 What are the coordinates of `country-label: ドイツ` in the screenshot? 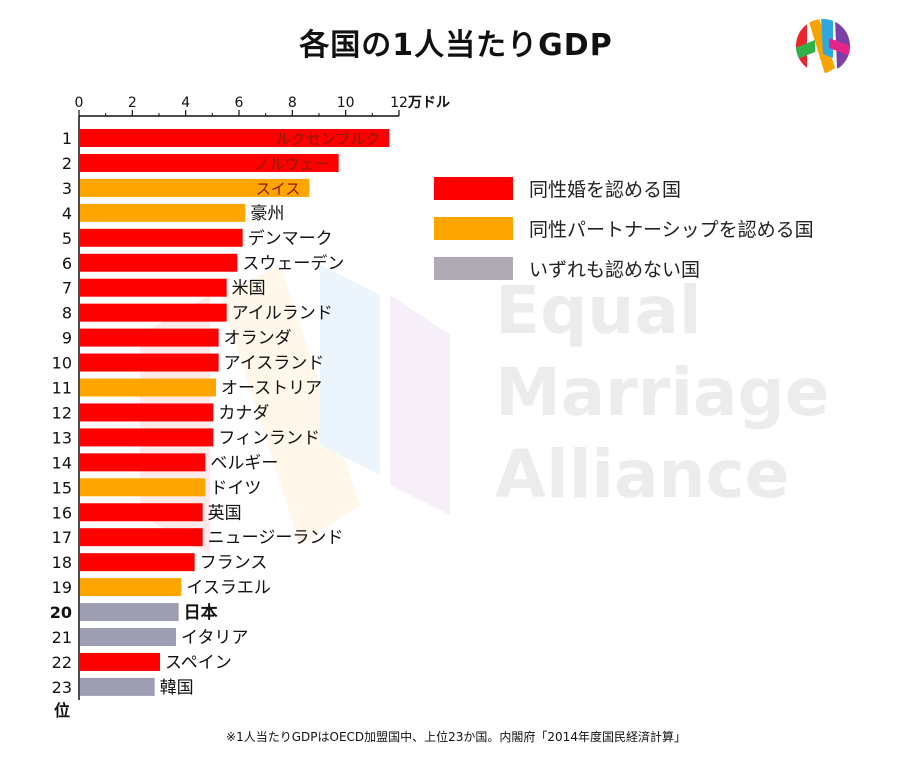 It's located at (235, 488).